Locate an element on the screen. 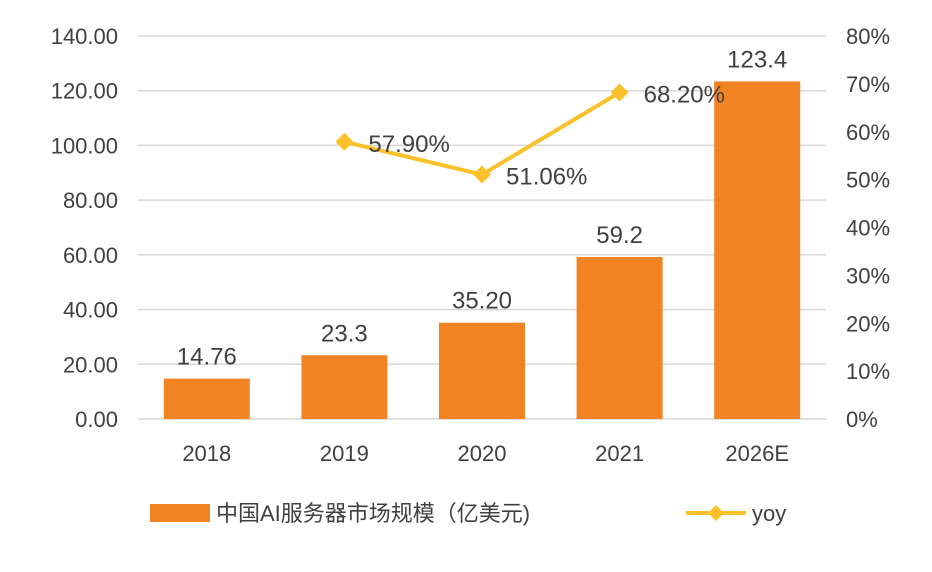 This screenshot has width=932, height=572. right-tick-label: 40% is located at coordinates (868, 228).